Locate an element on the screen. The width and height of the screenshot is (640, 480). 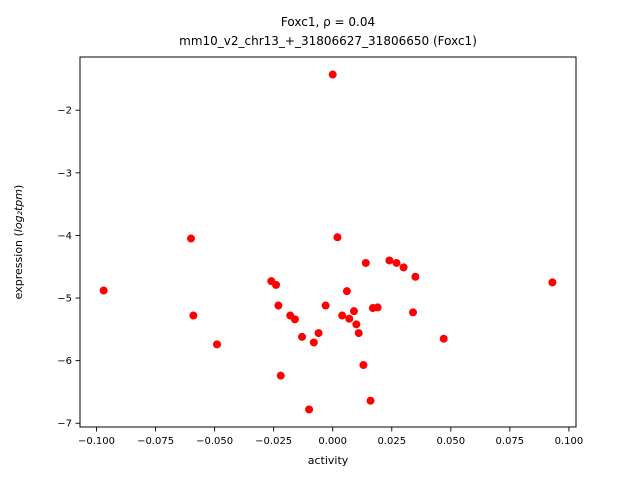
y-axis-label: expression (log₂tpm) is located at coordinates (18, 242).